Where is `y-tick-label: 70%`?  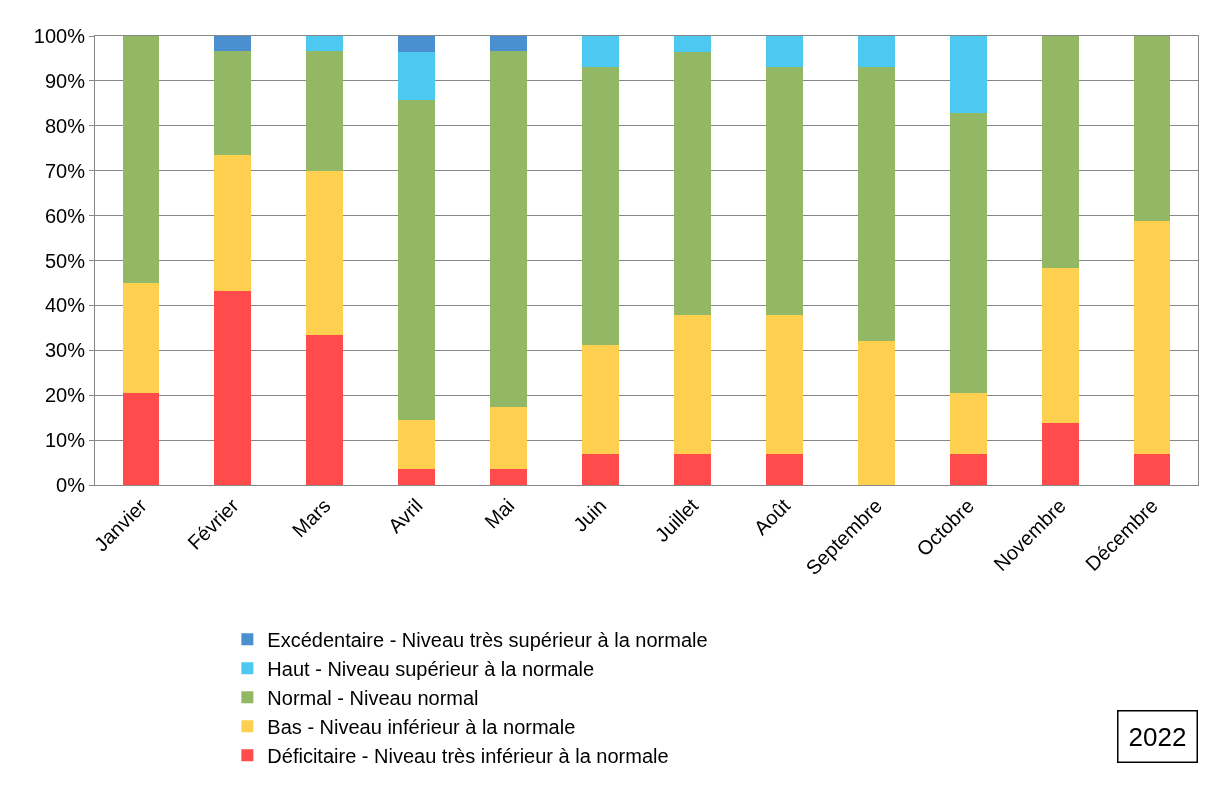
y-tick-label: 70% is located at coordinates (65, 170).